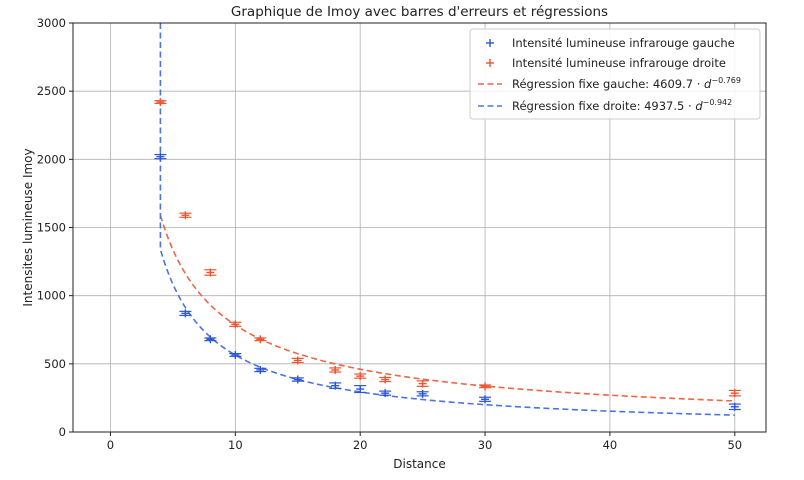  What do you see at coordinates (419, 464) in the screenshot?
I see `x-axis-label: Distance` at bounding box center [419, 464].